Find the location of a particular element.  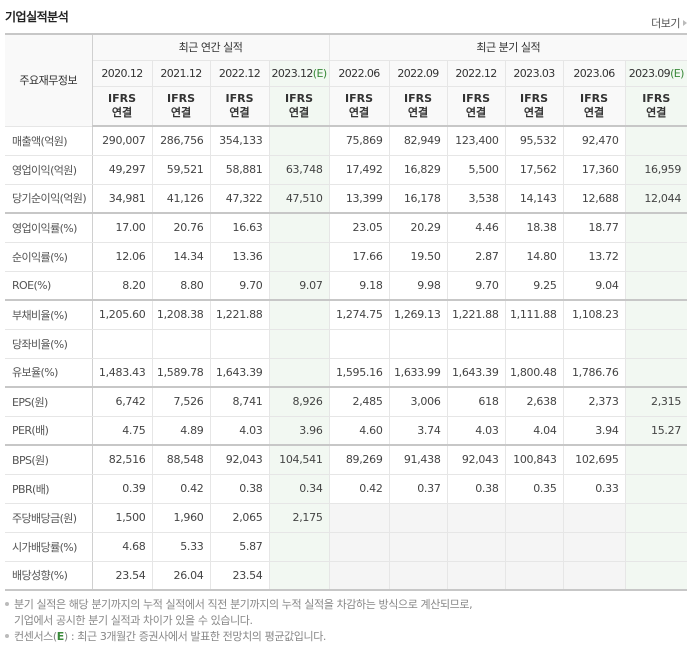

quarterly-value-cell: 9.04 is located at coordinates (594, 285).